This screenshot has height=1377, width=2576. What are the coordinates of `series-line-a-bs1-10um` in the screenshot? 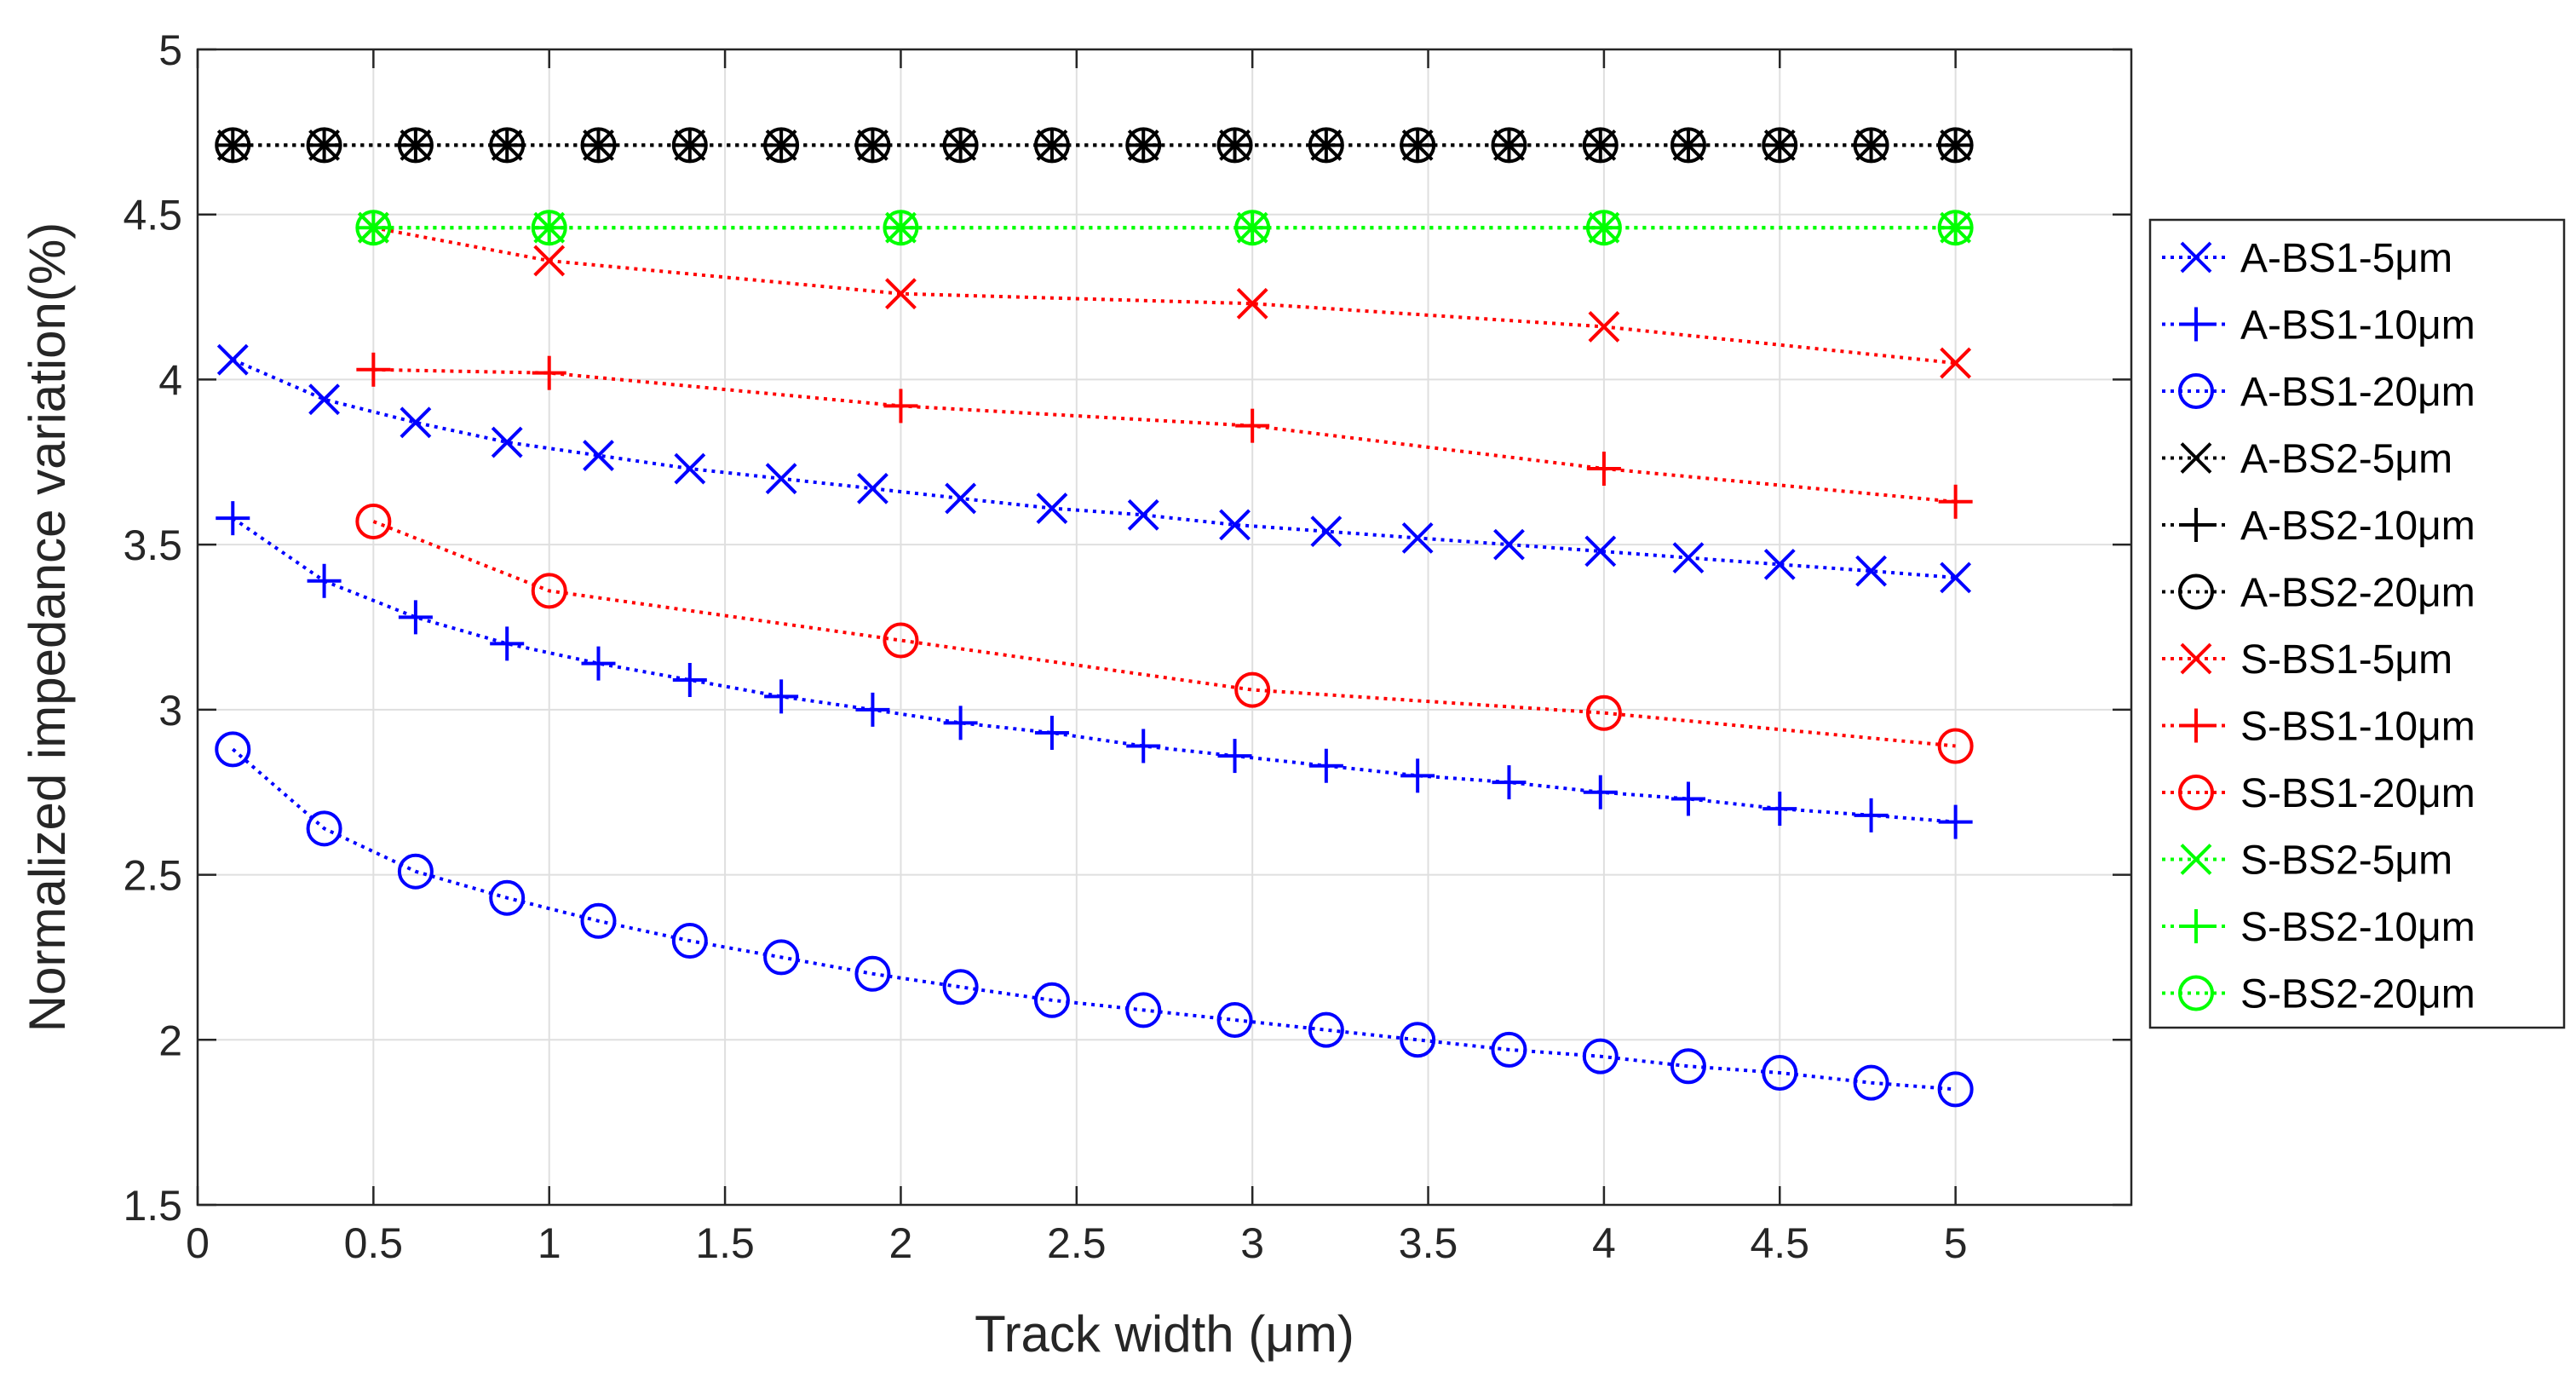 It's located at (1094, 670).